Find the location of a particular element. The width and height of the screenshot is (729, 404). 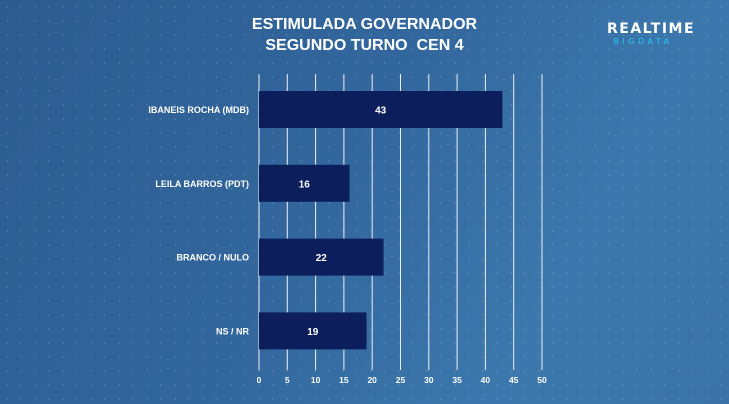

category-label: LEILA BARROS (PDT) is located at coordinates (202, 184).